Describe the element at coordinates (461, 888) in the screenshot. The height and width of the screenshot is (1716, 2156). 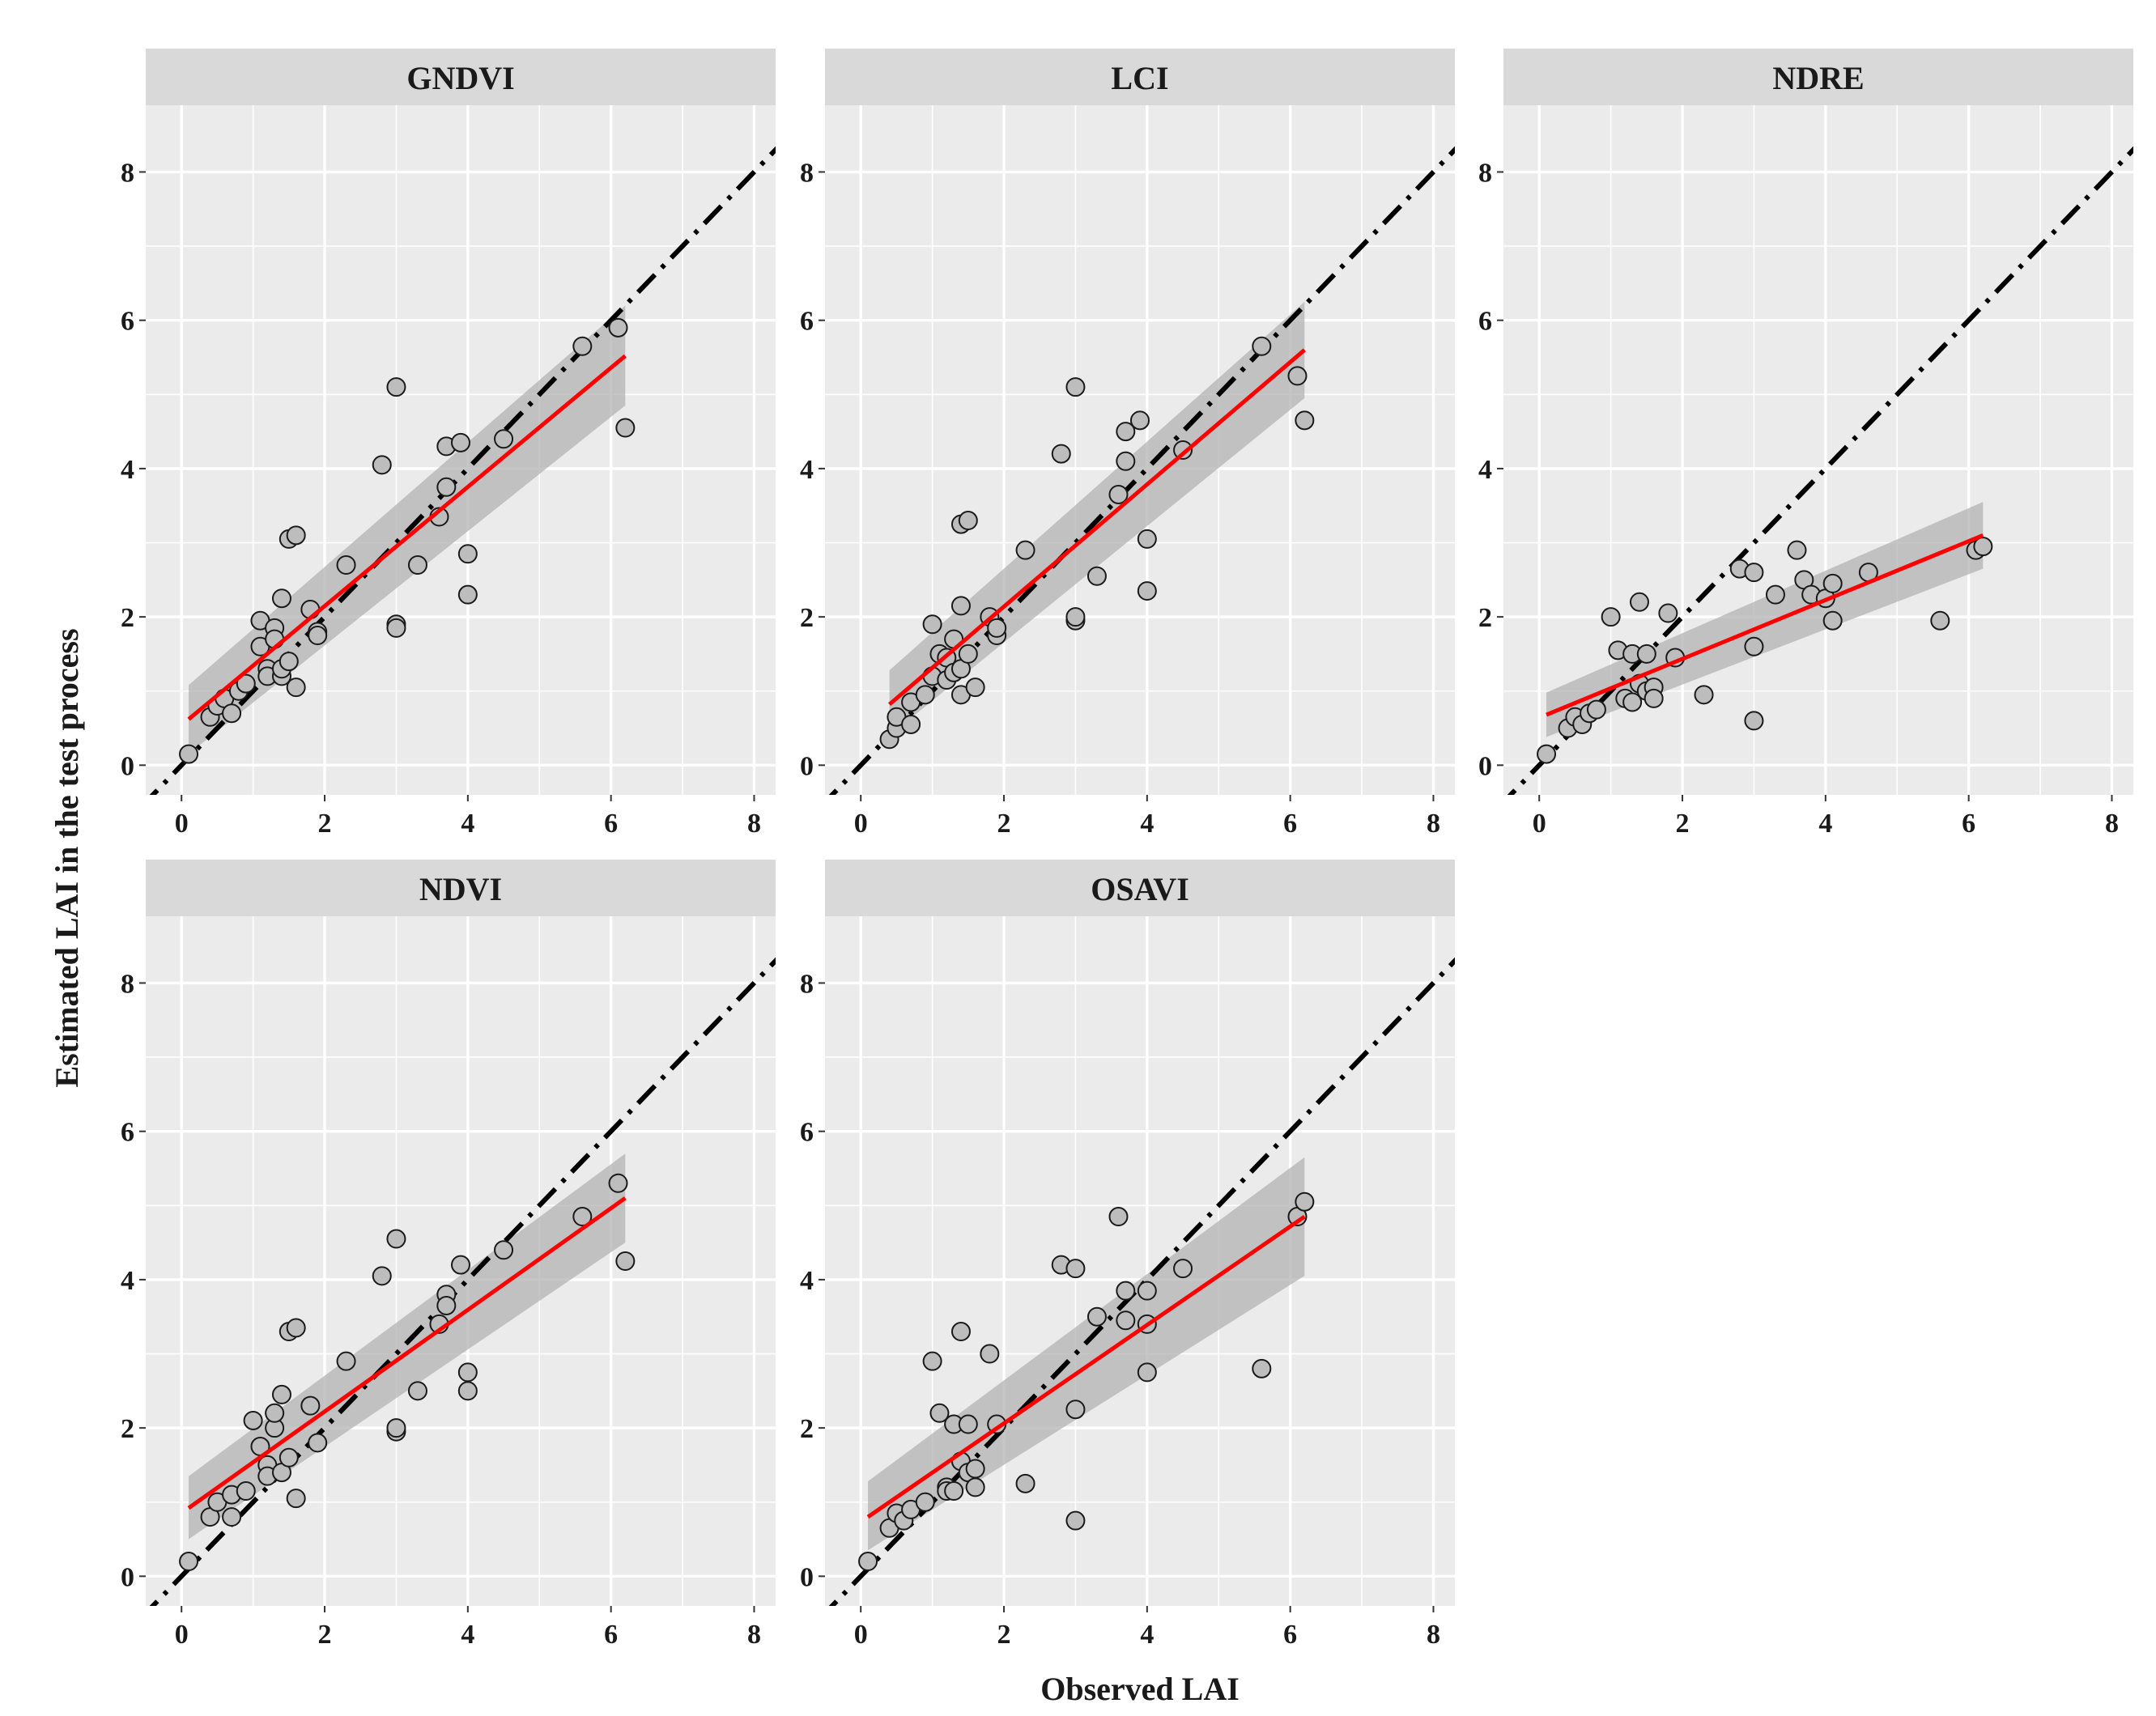
I see `strip-ndvi` at that location.